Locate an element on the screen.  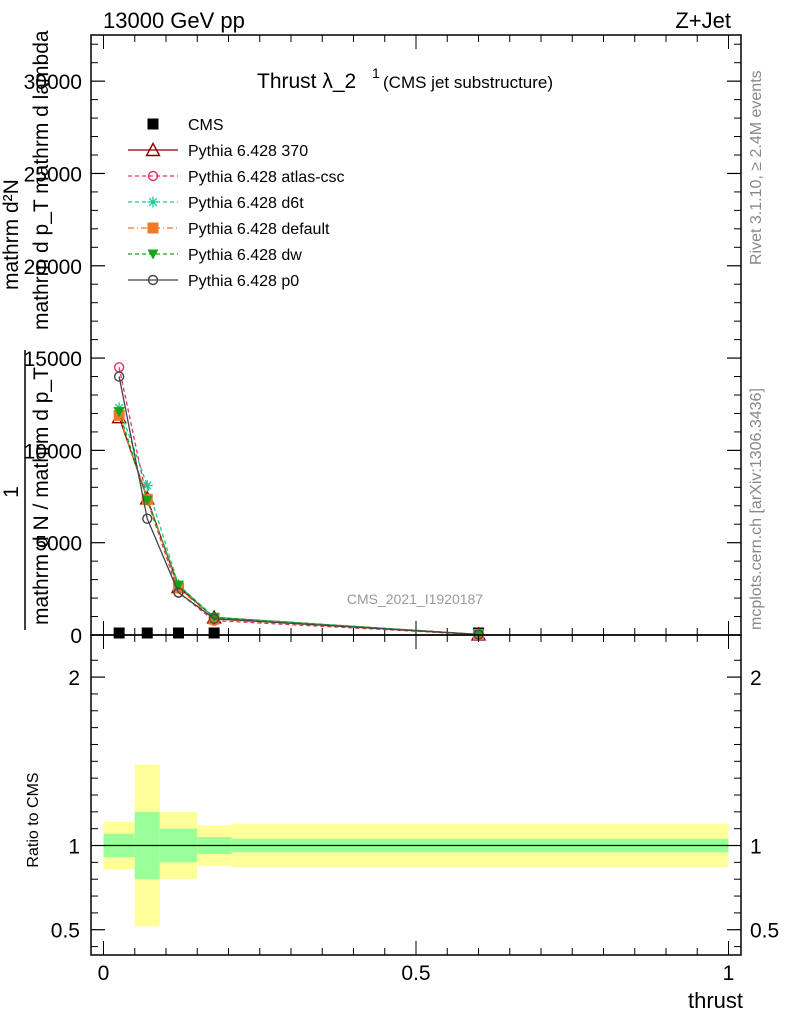
legend-item: CMS is located at coordinates (185, 125).